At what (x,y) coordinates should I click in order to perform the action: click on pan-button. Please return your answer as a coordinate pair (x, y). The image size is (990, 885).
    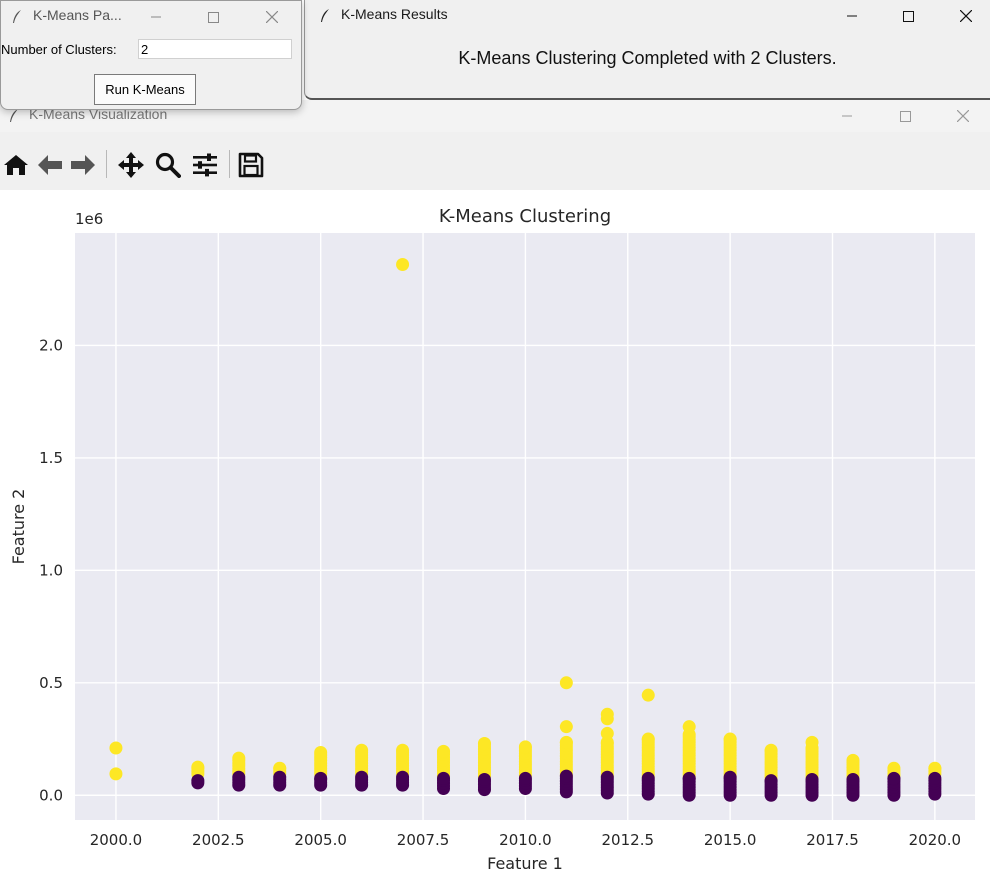
    Looking at the image, I should click on (131, 165).